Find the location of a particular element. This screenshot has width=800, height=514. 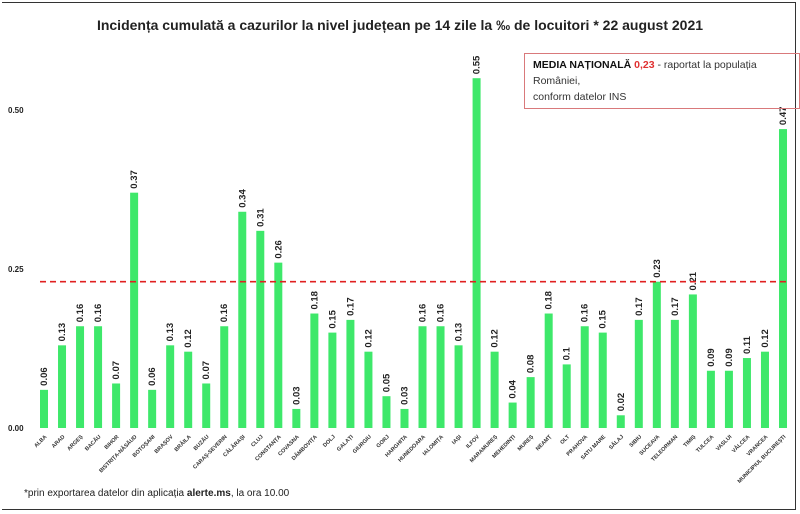

x-tick-label: BIHOR is located at coordinates (112, 442).